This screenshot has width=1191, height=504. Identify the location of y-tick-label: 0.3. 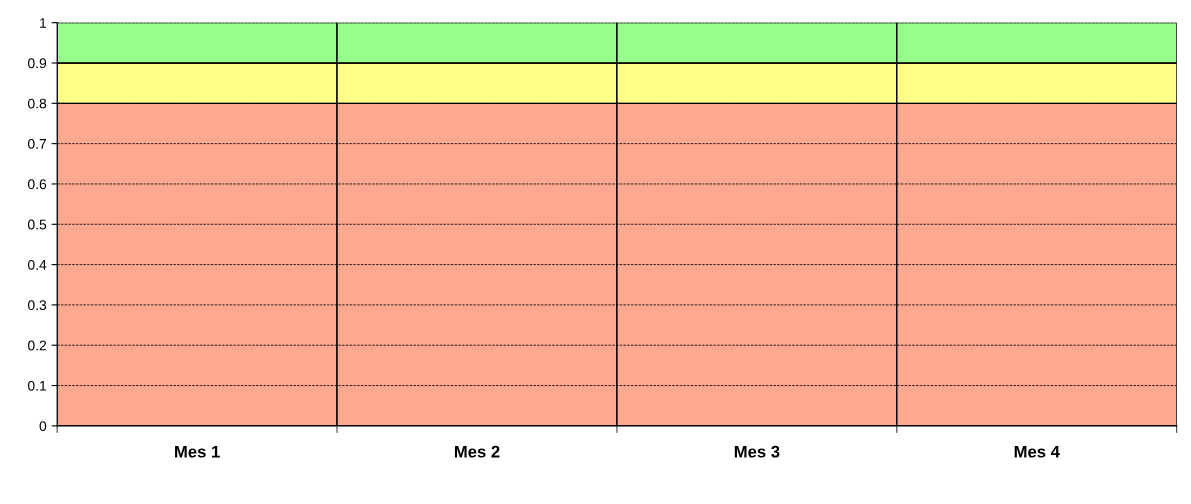
(37, 305).